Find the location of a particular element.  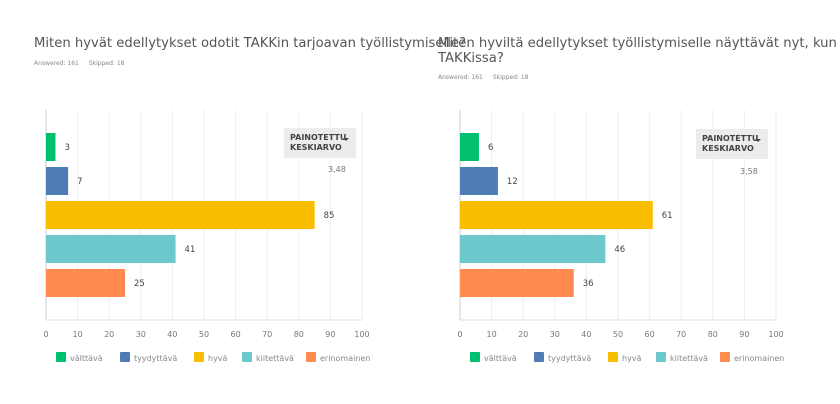

weighted-average-value: 3,58 is located at coordinates (749, 171).